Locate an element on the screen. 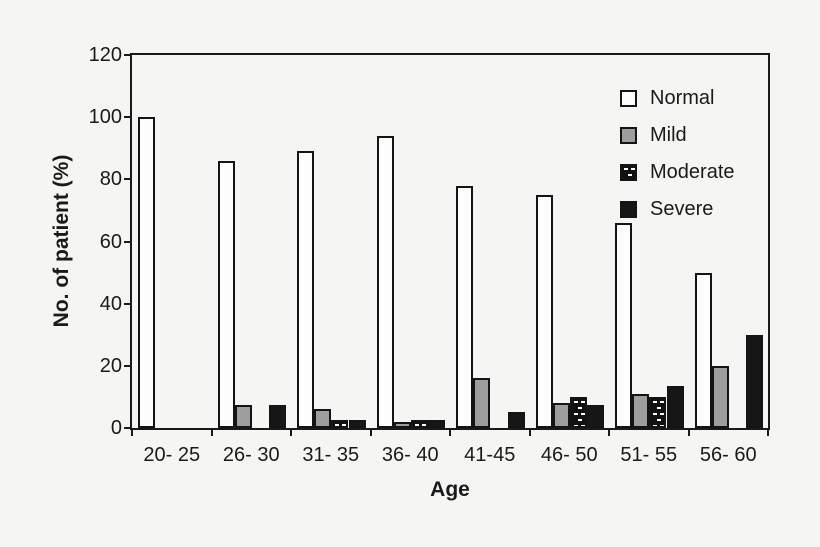 The width and height of the screenshot is (820, 547). legend: Normal Mild Moderate Severe is located at coordinates (677, 154).